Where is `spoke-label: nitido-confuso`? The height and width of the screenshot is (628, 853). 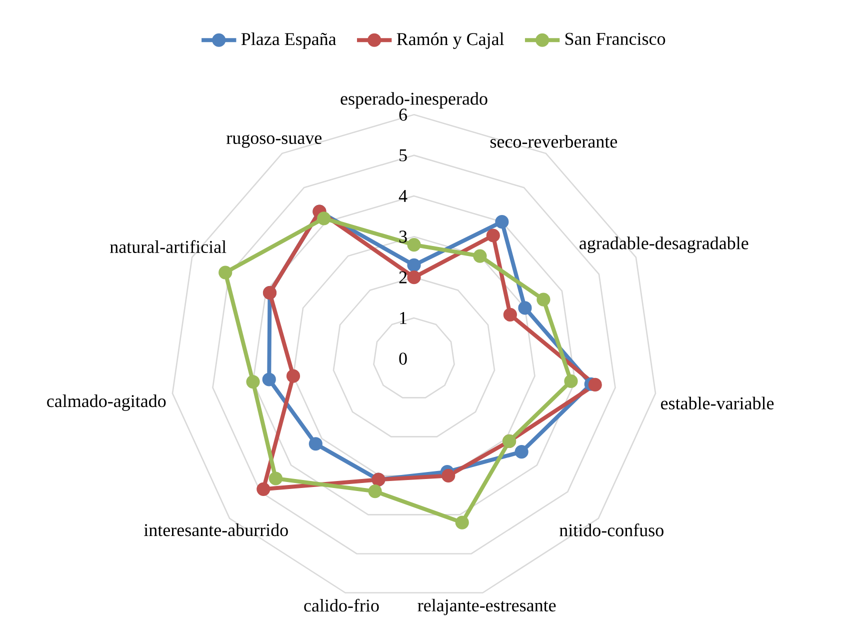 spoke-label: nitido-confuso is located at coordinates (612, 530).